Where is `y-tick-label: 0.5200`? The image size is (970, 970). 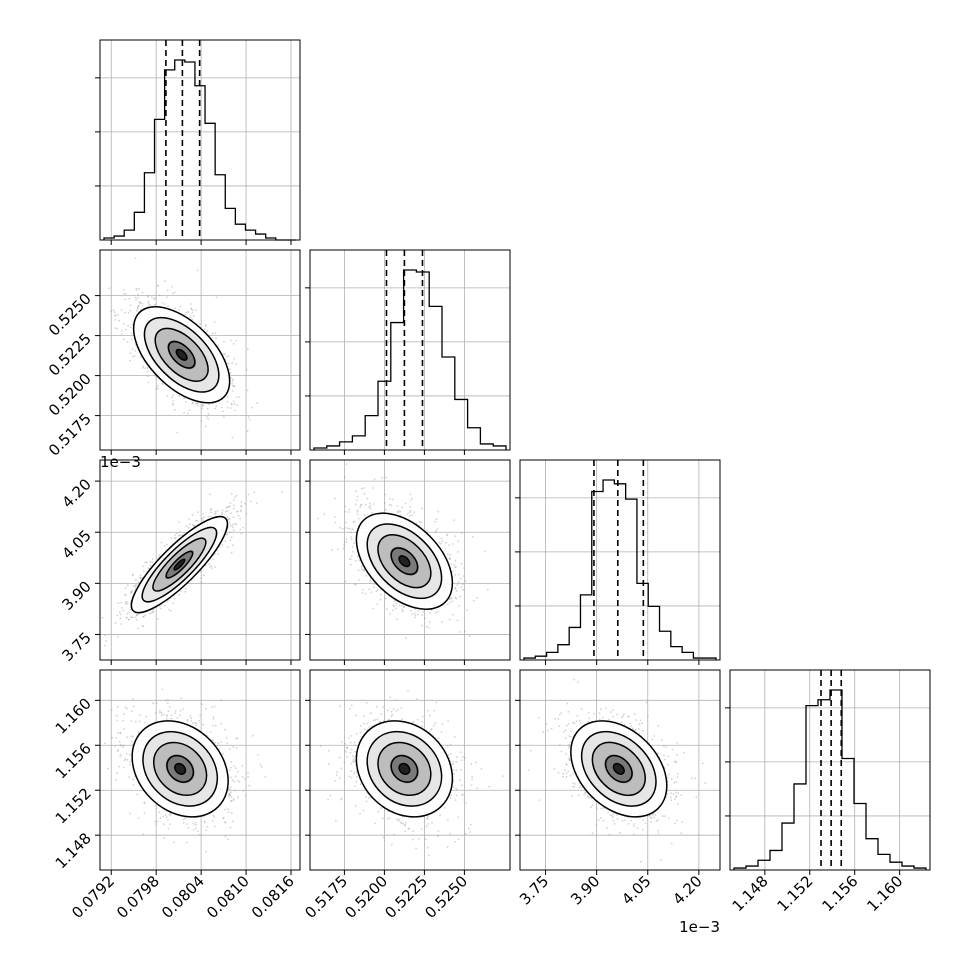 y-tick-label: 0.5200 is located at coordinates (70, 395).